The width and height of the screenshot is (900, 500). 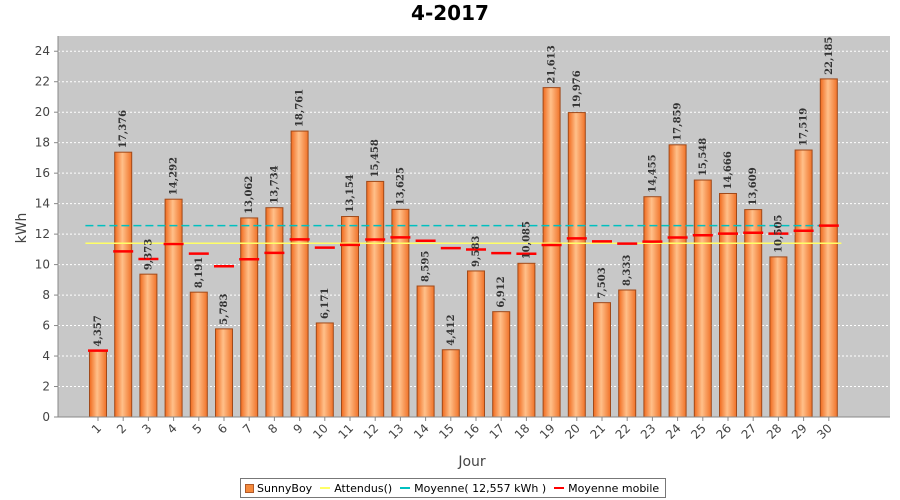 I want to click on data-label: 13,154, so click(x=350, y=193).